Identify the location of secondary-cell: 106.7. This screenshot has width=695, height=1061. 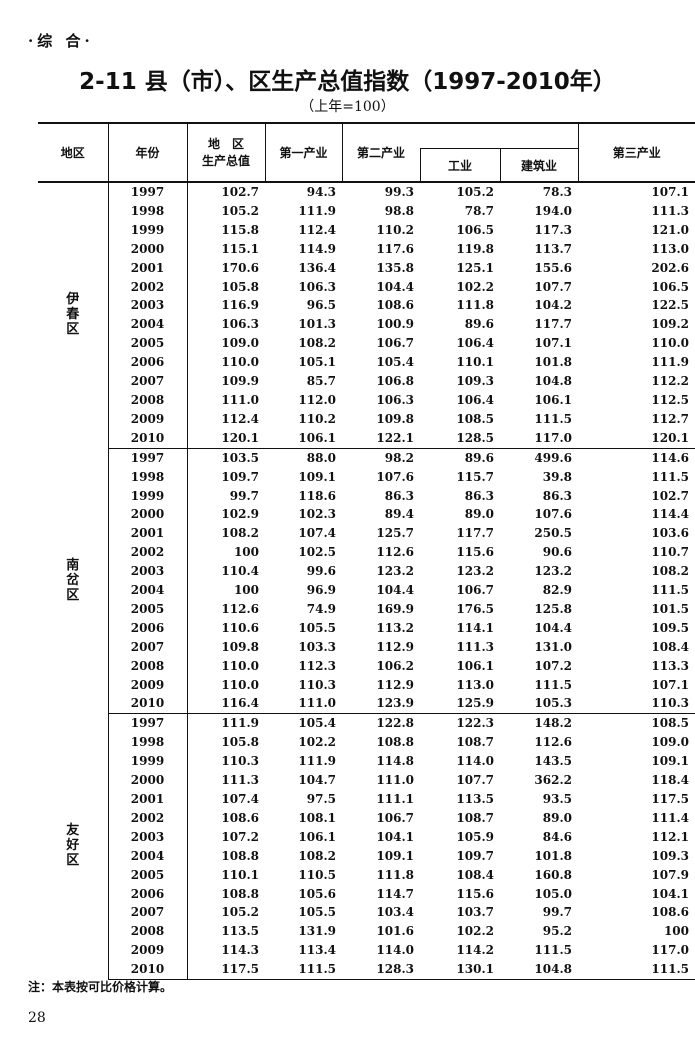
(395, 343).